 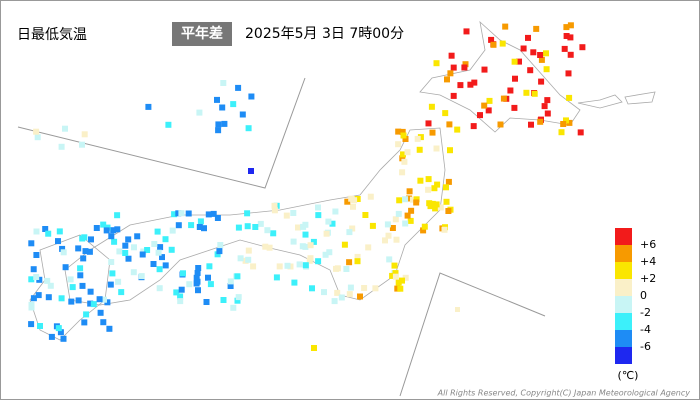 What do you see at coordinates (202, 34) in the screenshot?
I see `tag-box` at bounding box center [202, 34].